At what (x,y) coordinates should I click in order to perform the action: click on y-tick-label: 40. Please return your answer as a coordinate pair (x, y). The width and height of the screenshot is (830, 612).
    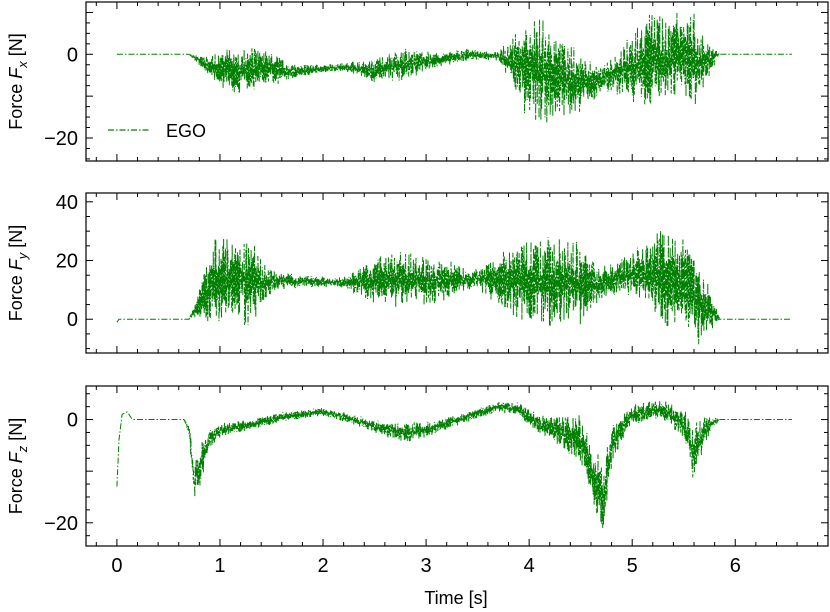
    Looking at the image, I should click on (67, 203).